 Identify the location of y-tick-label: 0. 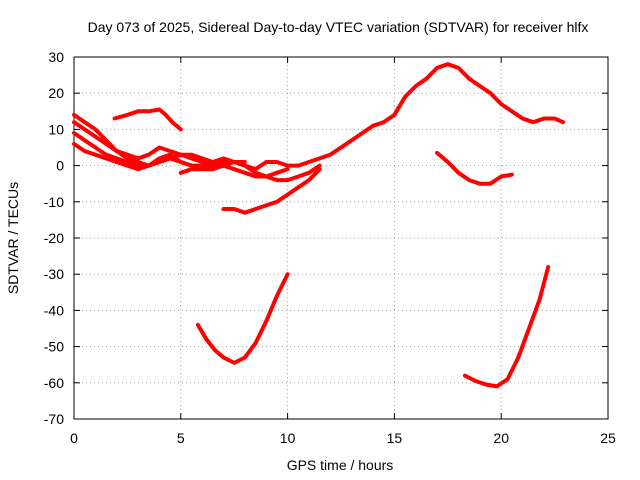
(60, 166).